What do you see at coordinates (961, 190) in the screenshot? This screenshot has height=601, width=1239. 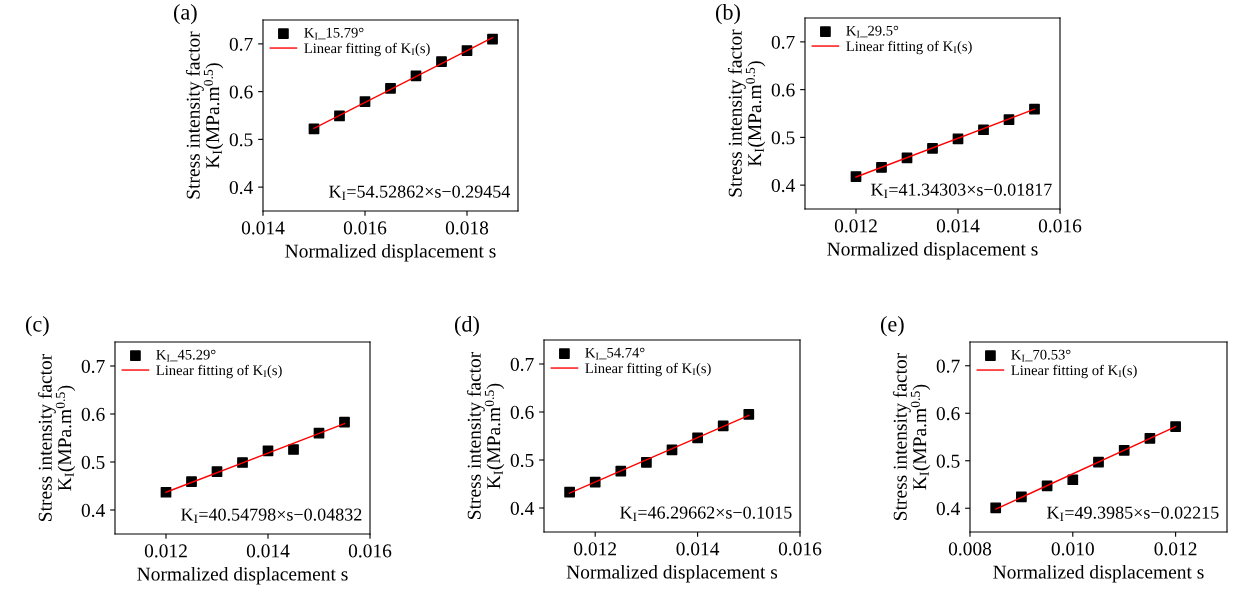 I see `annotation: K$_{I}$=41.34303×s−0.01817` at bounding box center [961, 190].